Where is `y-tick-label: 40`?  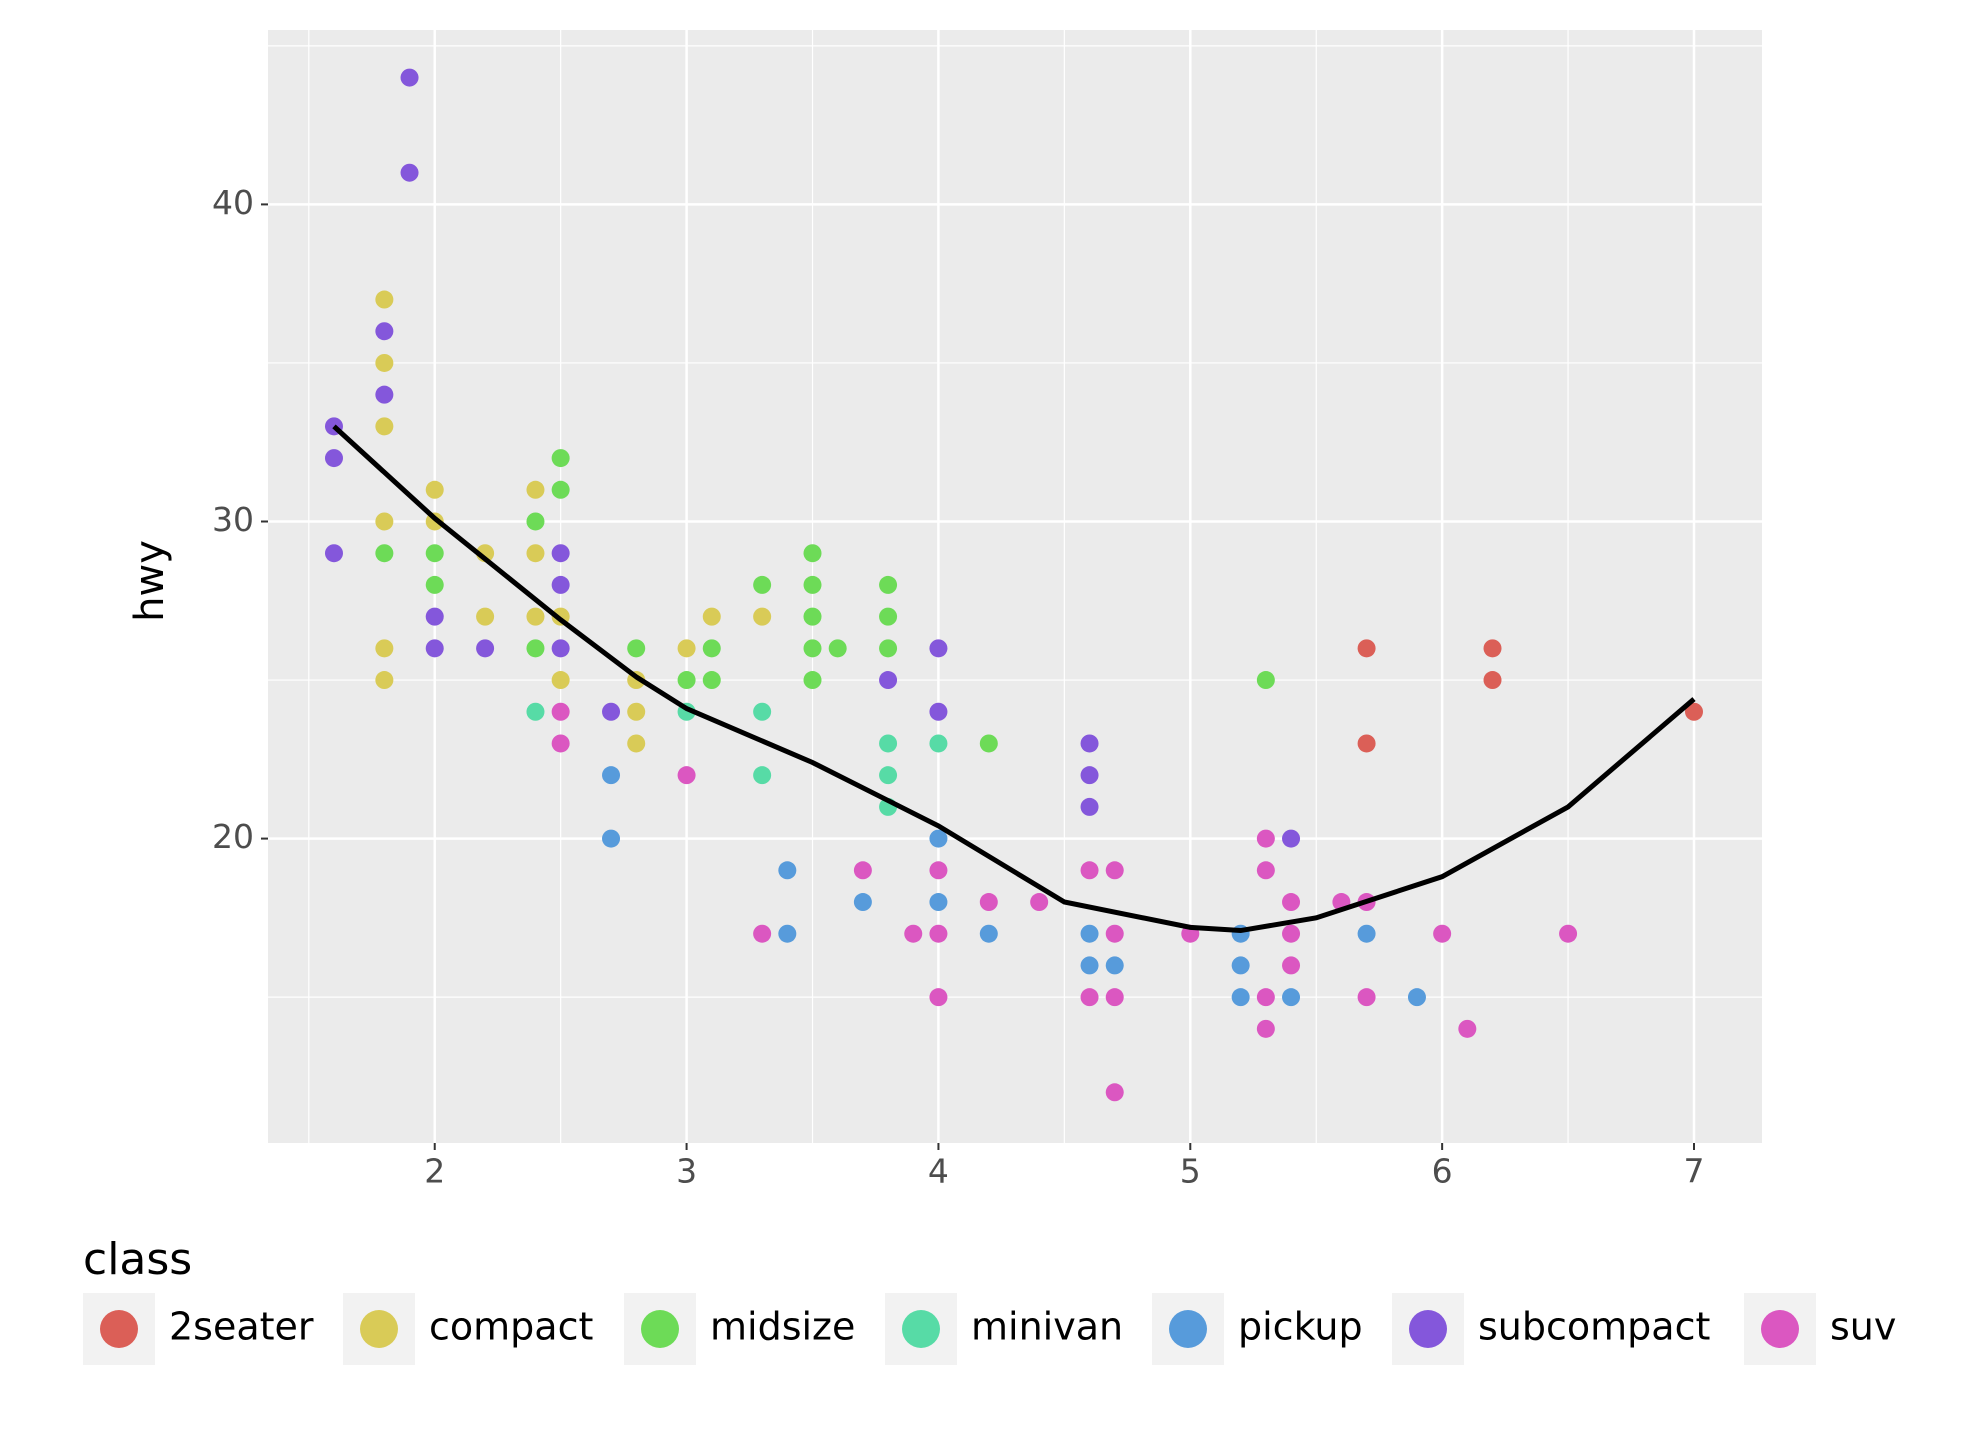
y-tick-label: 40 is located at coordinates (233, 202).